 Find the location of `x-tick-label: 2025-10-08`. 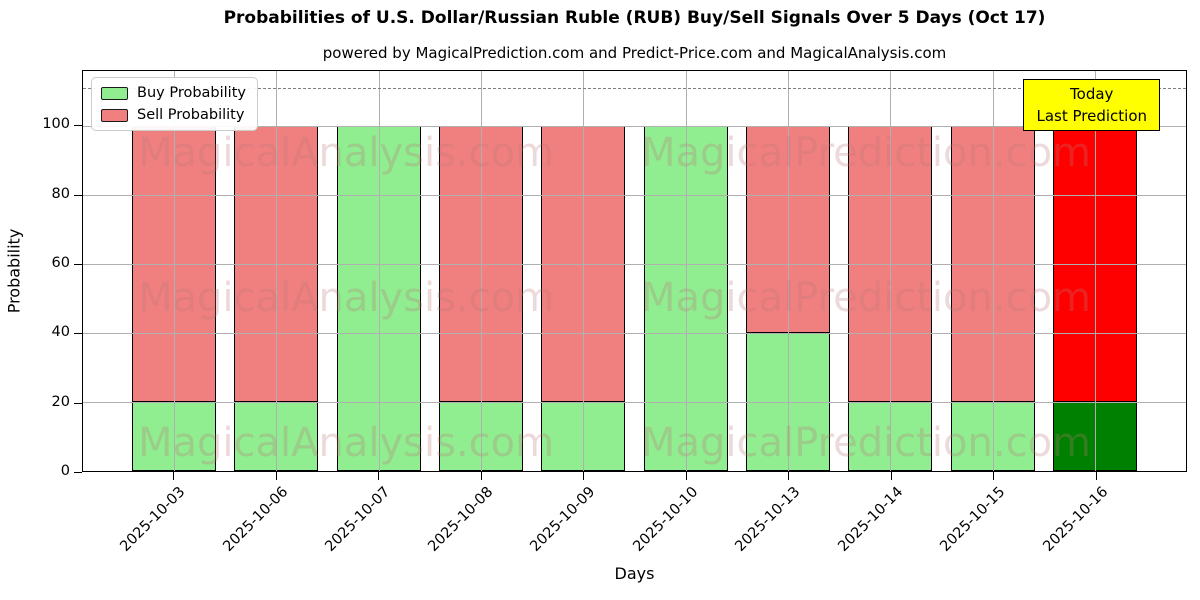

x-tick-label: 2025-10-08 is located at coordinates (461, 519).